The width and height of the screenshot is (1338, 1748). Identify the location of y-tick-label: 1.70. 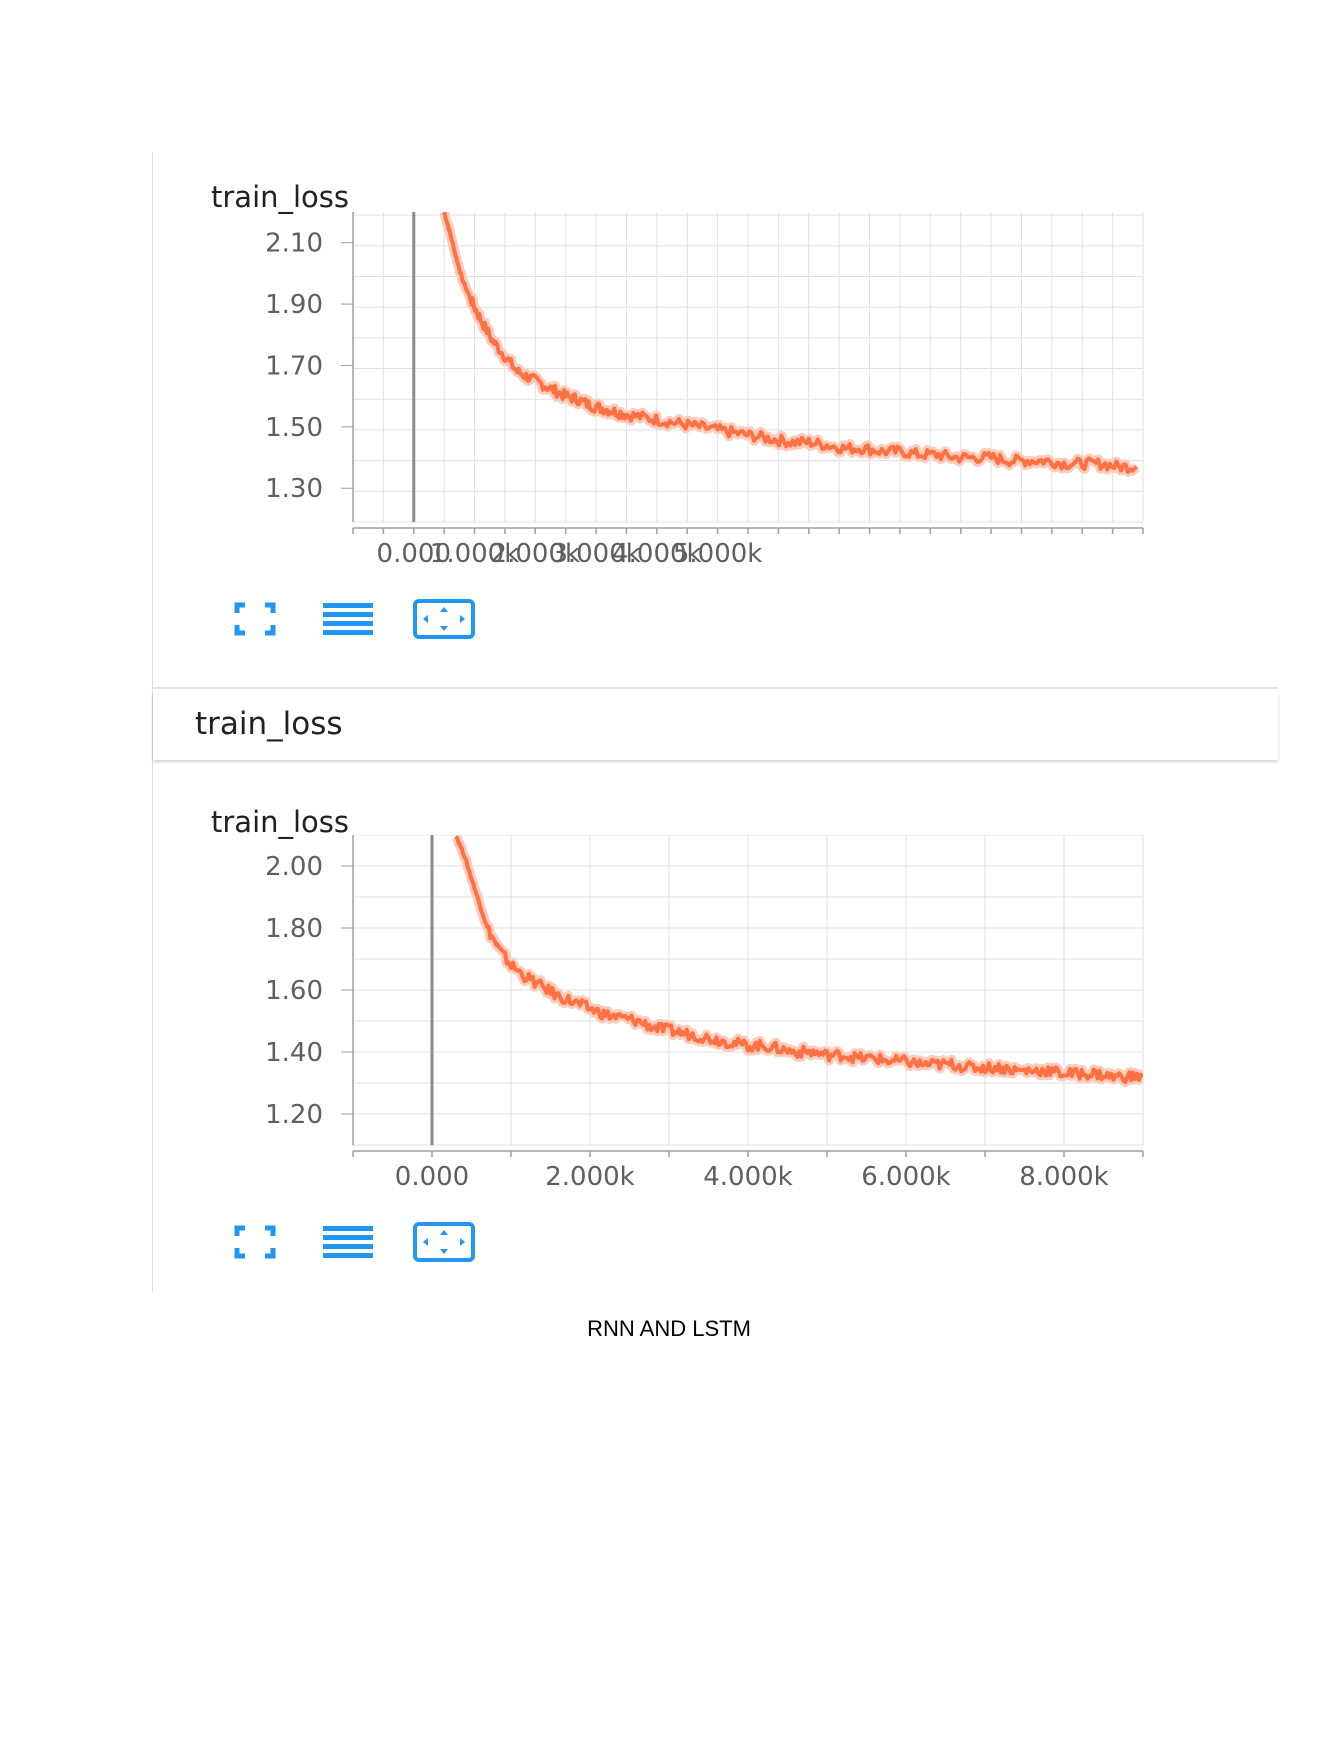
(294, 366).